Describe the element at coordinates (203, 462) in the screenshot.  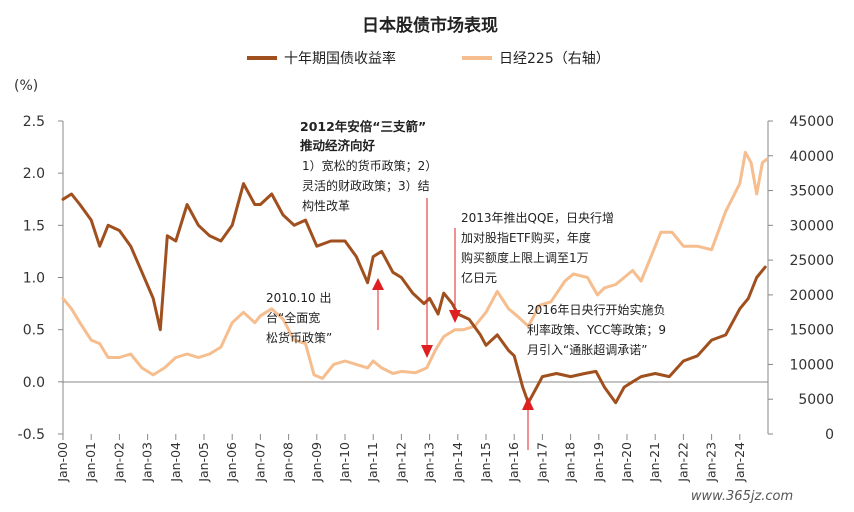
I see `x-tick-label: Jan-05` at that location.